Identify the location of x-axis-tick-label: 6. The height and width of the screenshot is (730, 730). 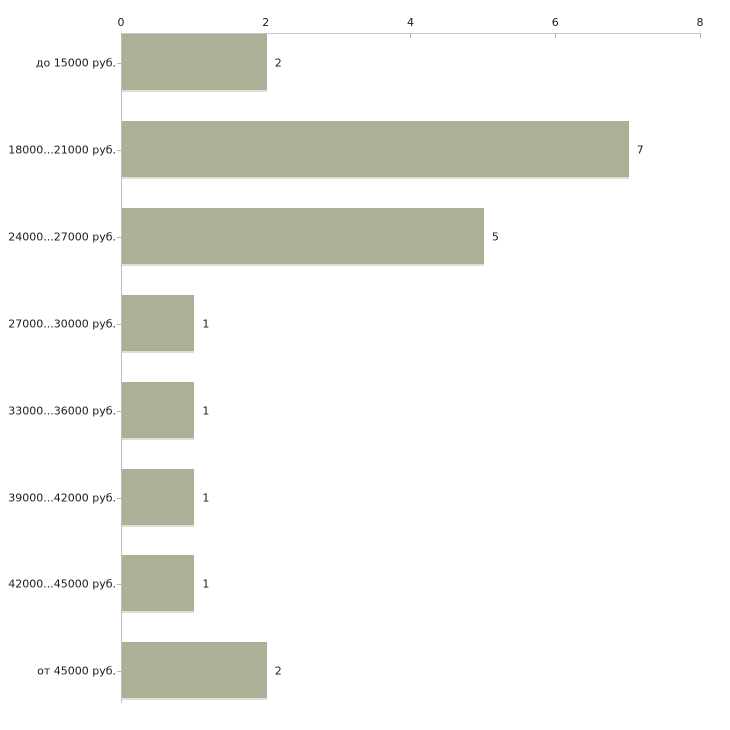
(555, 22).